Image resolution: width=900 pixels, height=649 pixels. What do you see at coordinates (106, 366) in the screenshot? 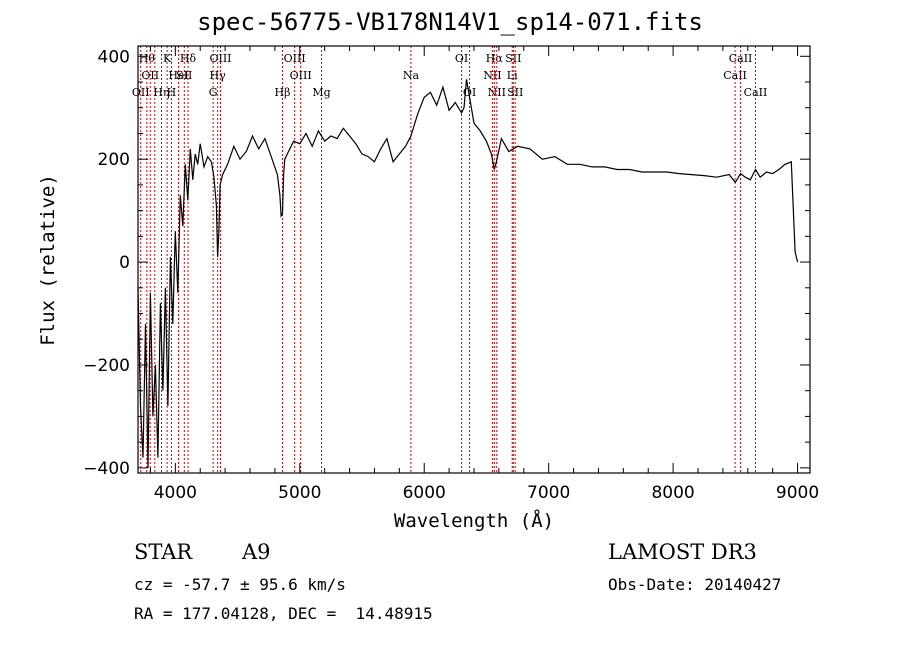
I see `y-tick-label-1: −200` at bounding box center [106, 366].